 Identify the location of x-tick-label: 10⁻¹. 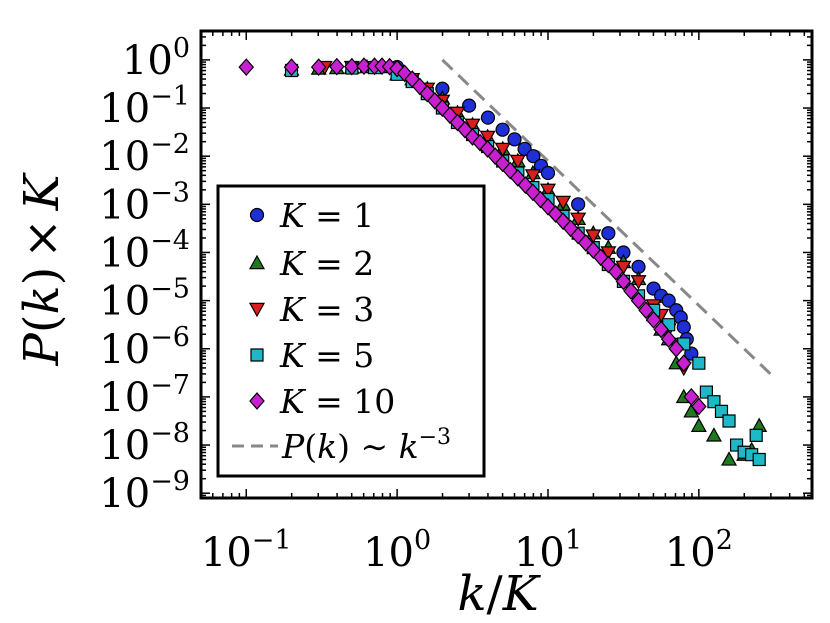
(246, 550).